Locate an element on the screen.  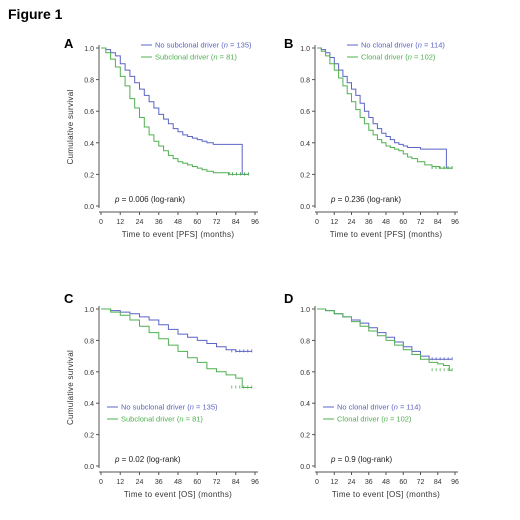
panel-label: B is located at coordinates (288, 43).